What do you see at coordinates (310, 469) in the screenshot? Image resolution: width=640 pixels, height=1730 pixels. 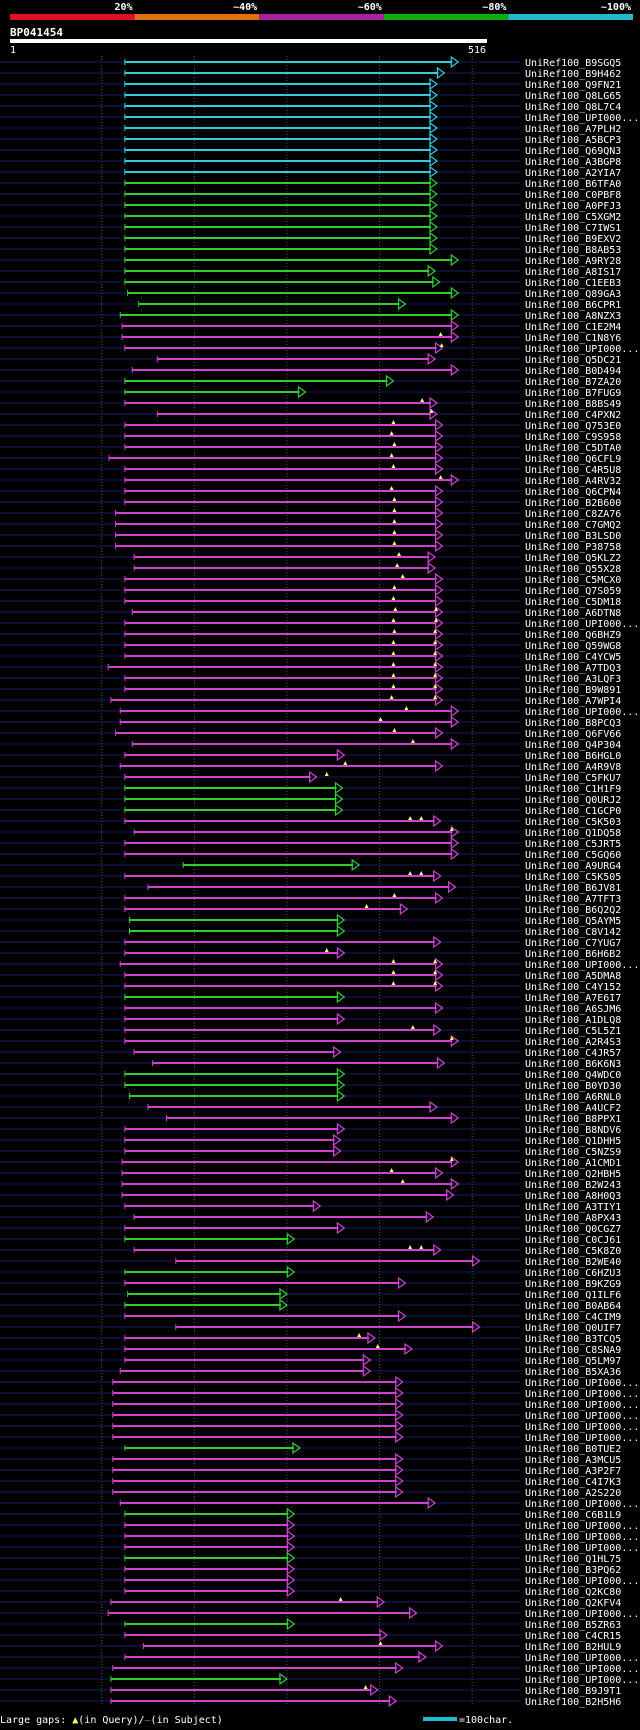 I see `hit-row: UniRef100_C4R5U8` at bounding box center [310, 469].